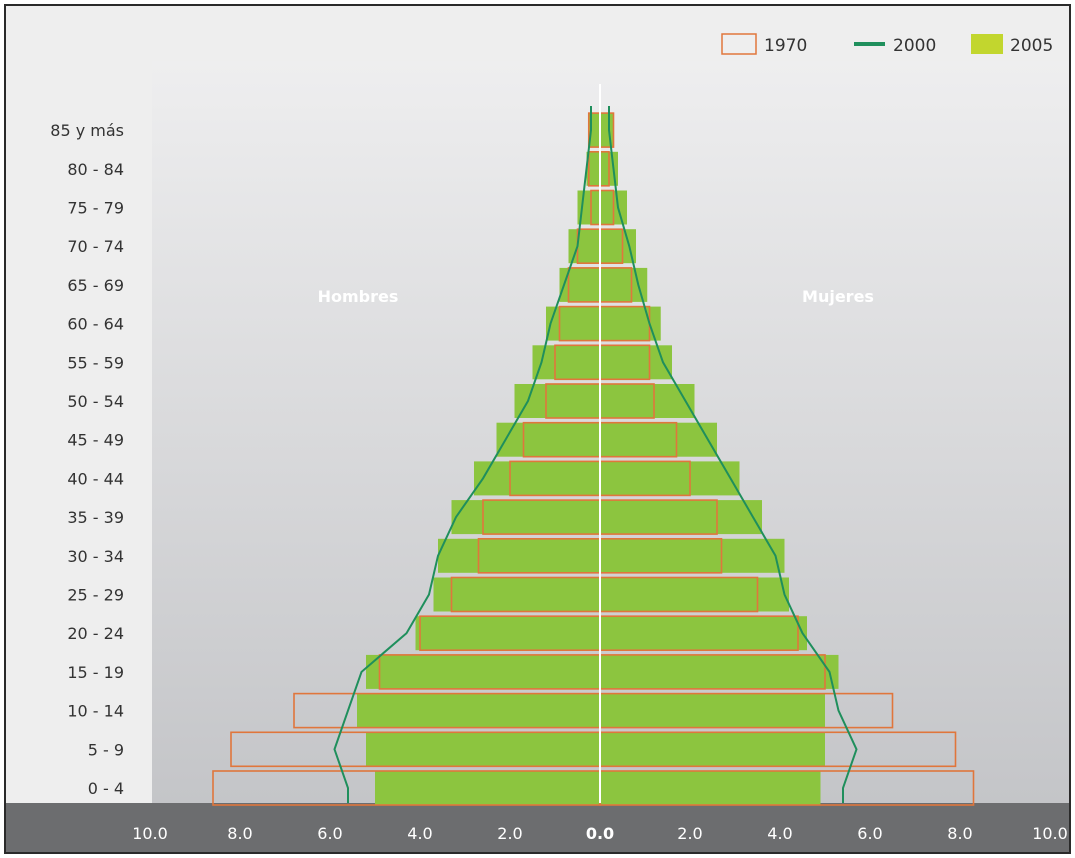 This screenshot has width=1075, height=858. Describe the element at coordinates (739, 44) in the screenshot. I see `legend-swatch-1970` at that location.